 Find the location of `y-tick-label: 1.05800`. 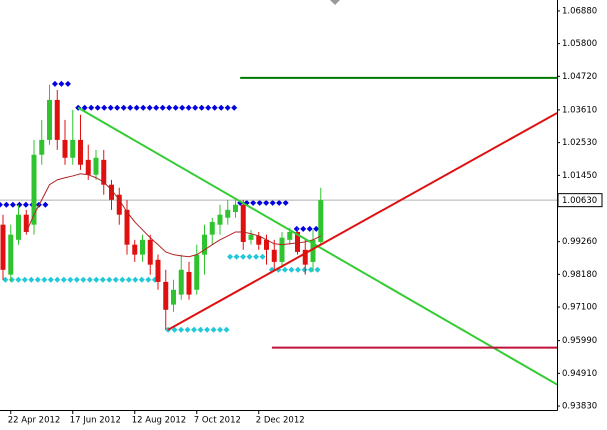

y-tick-label: 1.05800 is located at coordinates (579, 44).